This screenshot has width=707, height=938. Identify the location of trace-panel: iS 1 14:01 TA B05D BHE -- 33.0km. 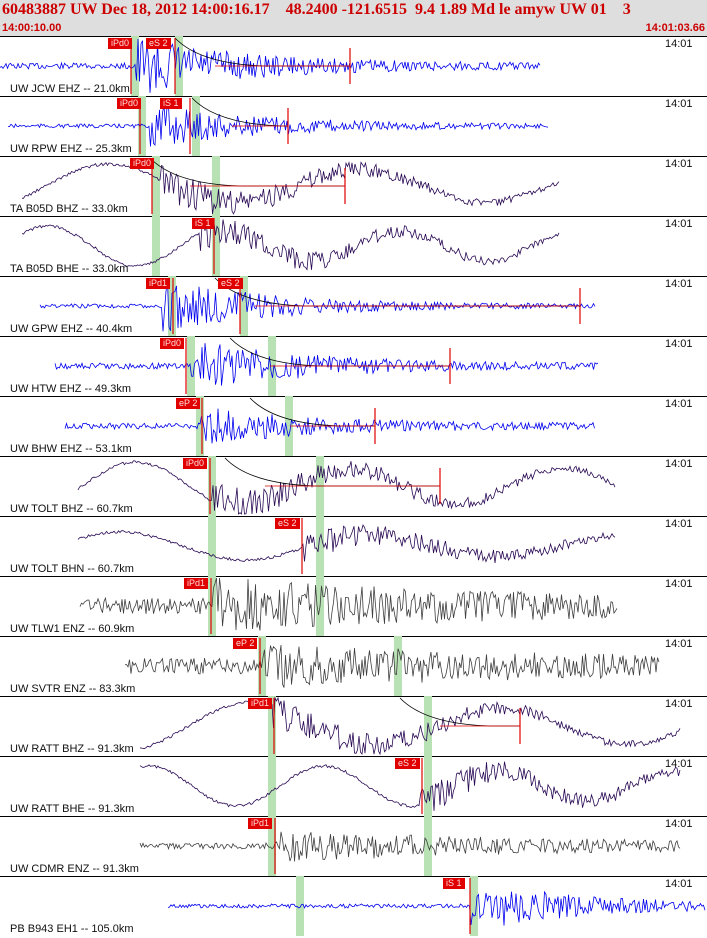
(353, 246).